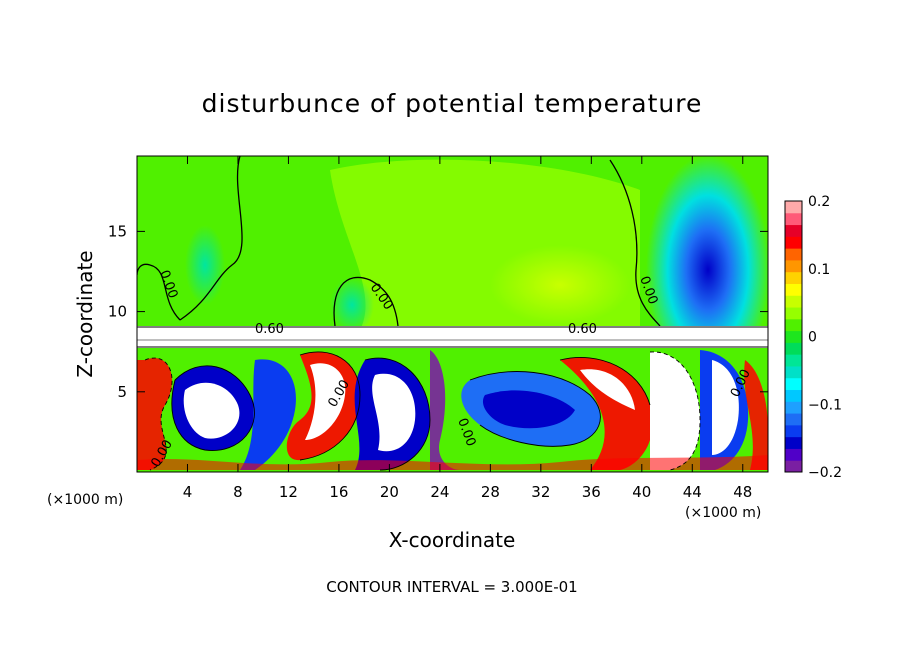  Describe the element at coordinates (742, 492) in the screenshot. I see `x-tick-label: 48` at that location.